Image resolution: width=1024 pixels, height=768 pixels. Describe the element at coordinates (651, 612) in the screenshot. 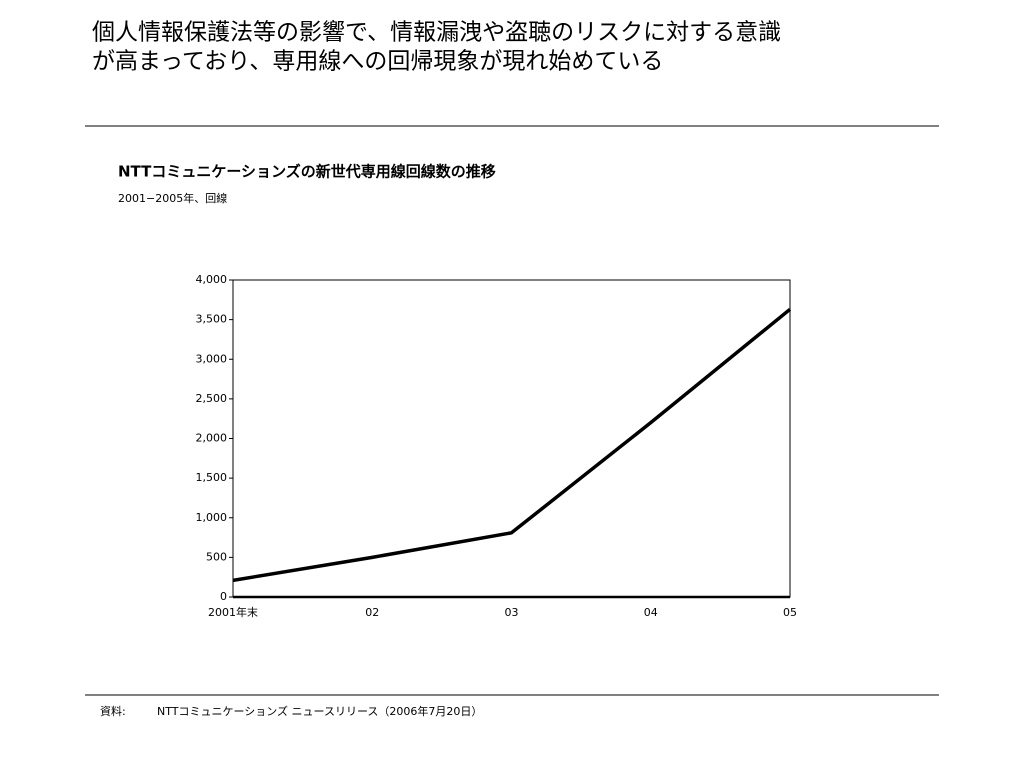

I see `x-tick-label: 04` at that location.